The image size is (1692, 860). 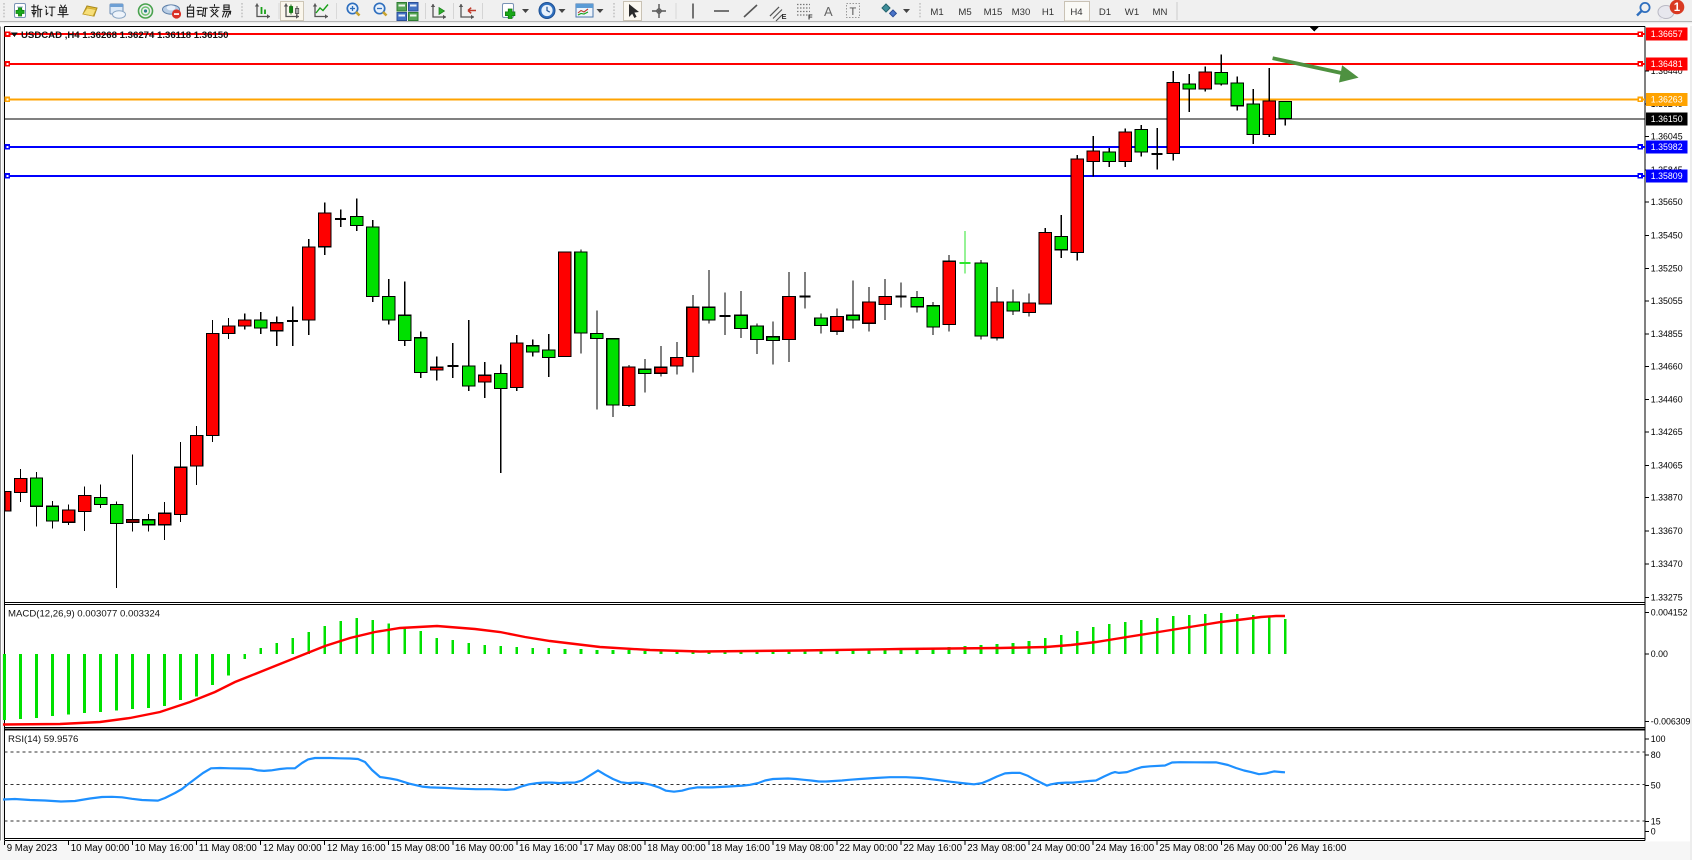 What do you see at coordinates (1667, 301) in the screenshot?
I see `svg-text: 1.35055` at bounding box center [1667, 301].